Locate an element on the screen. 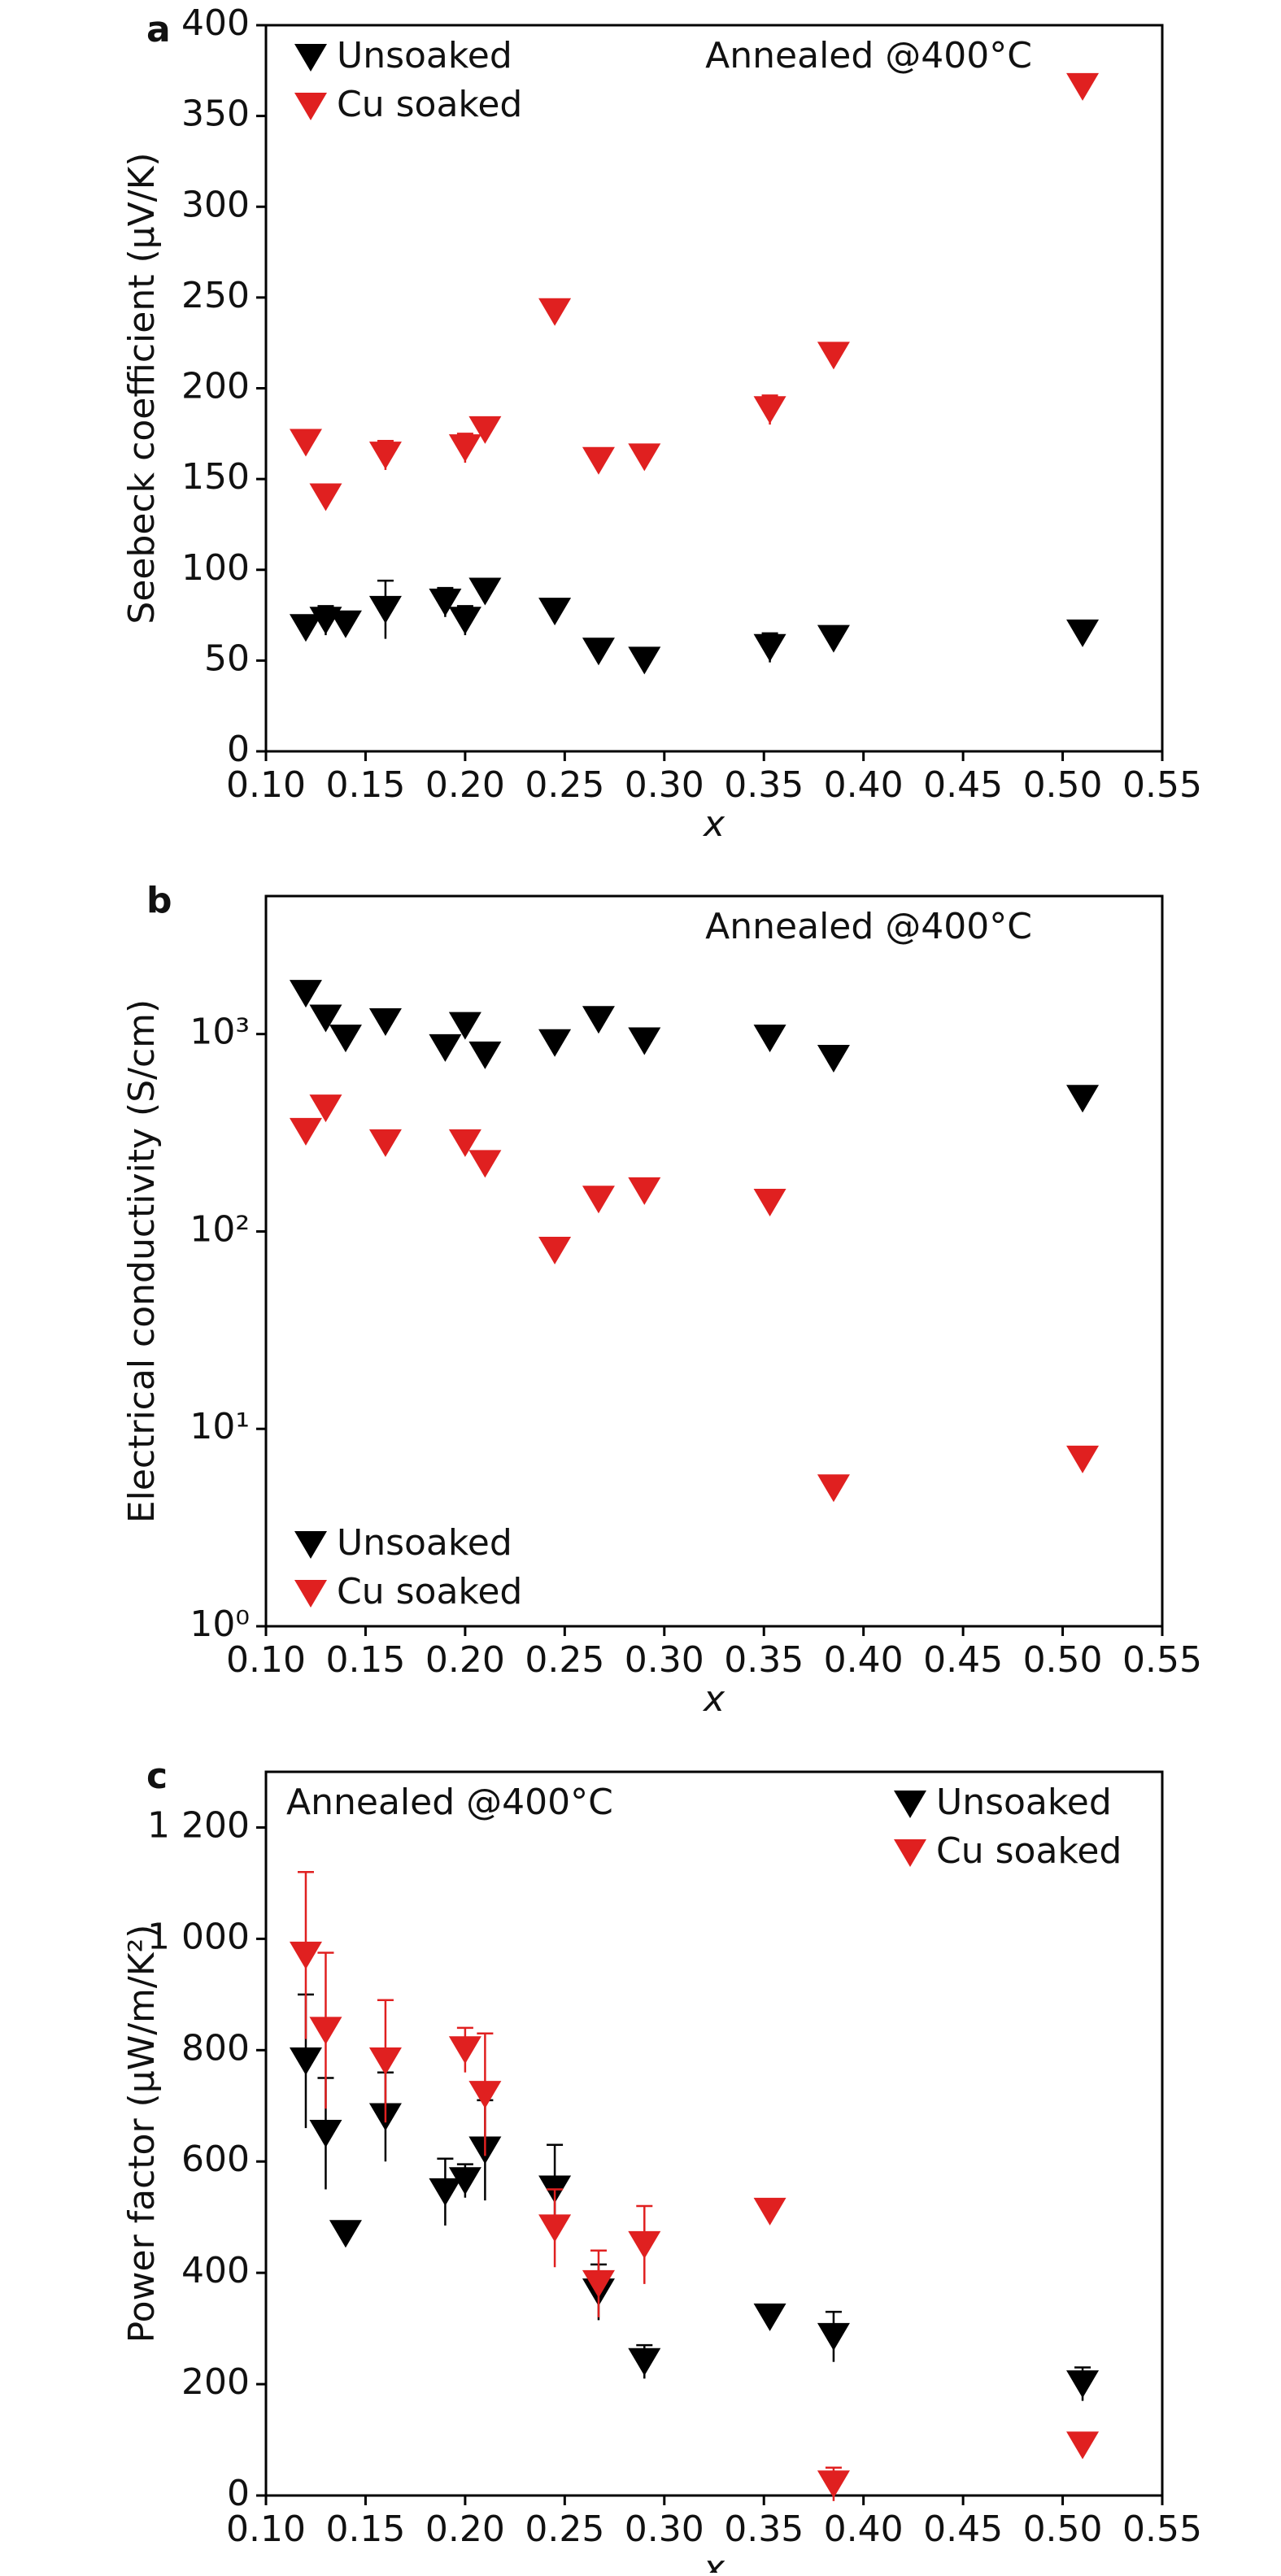 This screenshot has width=1281, height=2576. y-tick-label: 10⁰ is located at coordinates (220, 1624).